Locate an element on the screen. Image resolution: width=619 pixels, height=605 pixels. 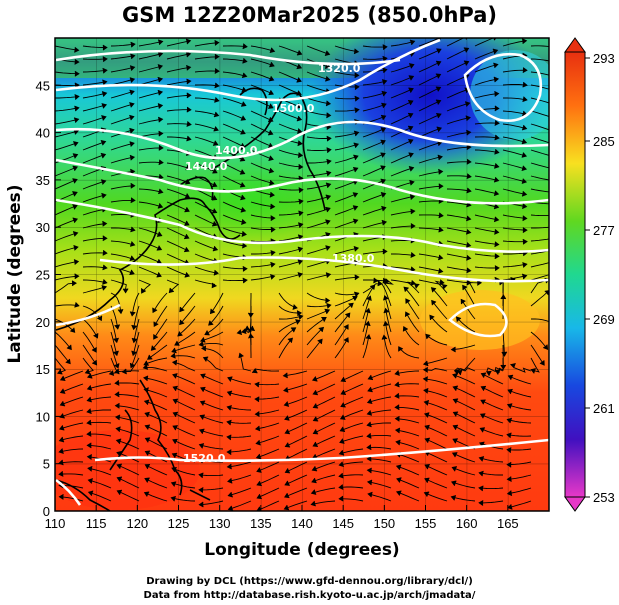
colorbar-tick-label: 261 is located at coordinates (604, 408).